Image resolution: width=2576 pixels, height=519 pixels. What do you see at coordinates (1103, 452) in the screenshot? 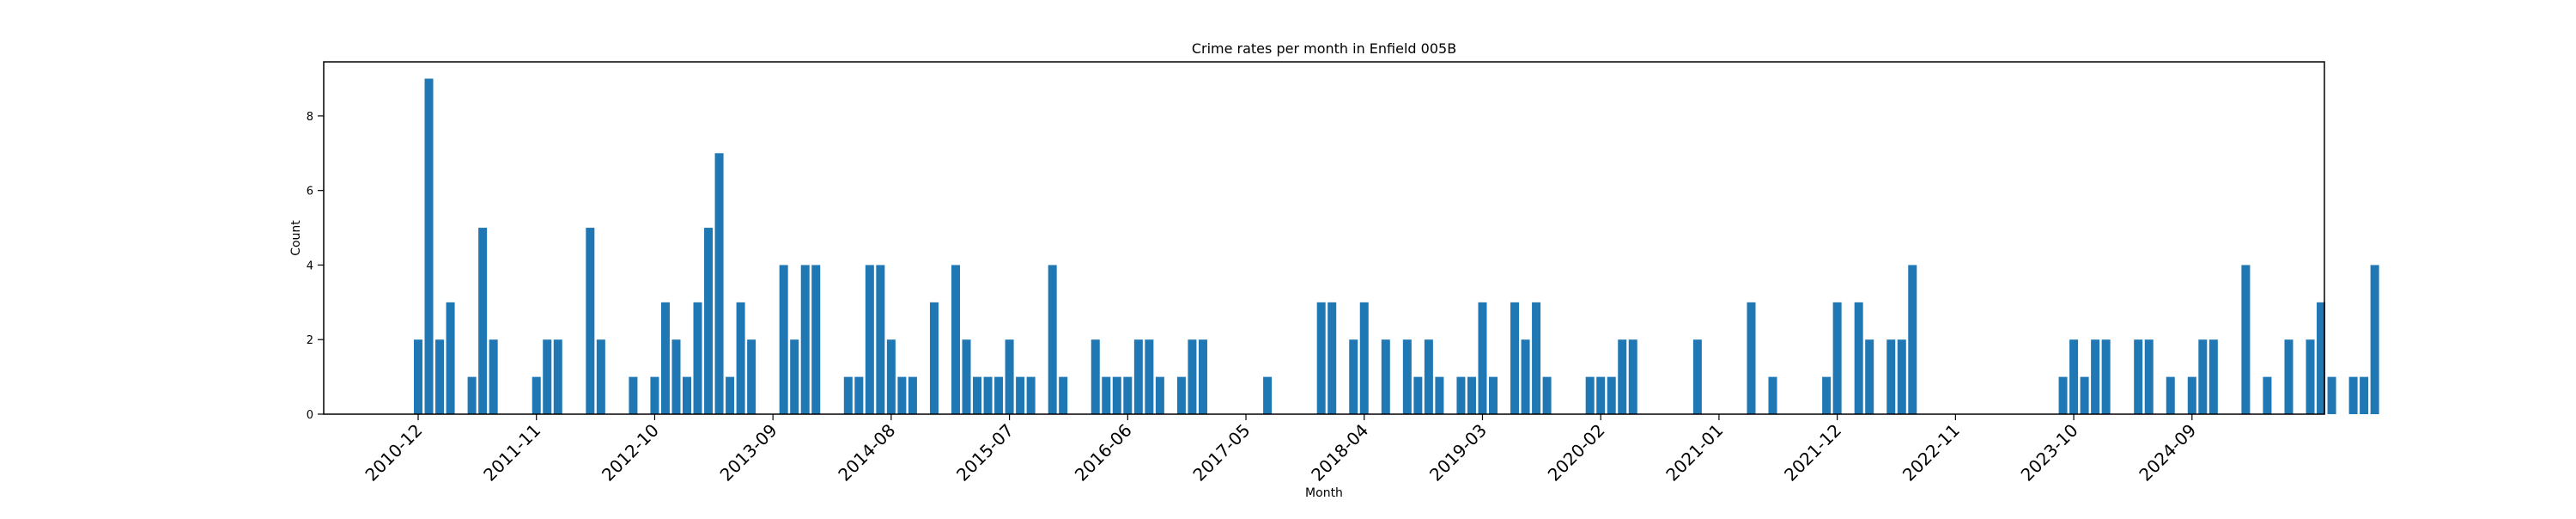
I see `x-tick-label: 2016-06` at bounding box center [1103, 452].